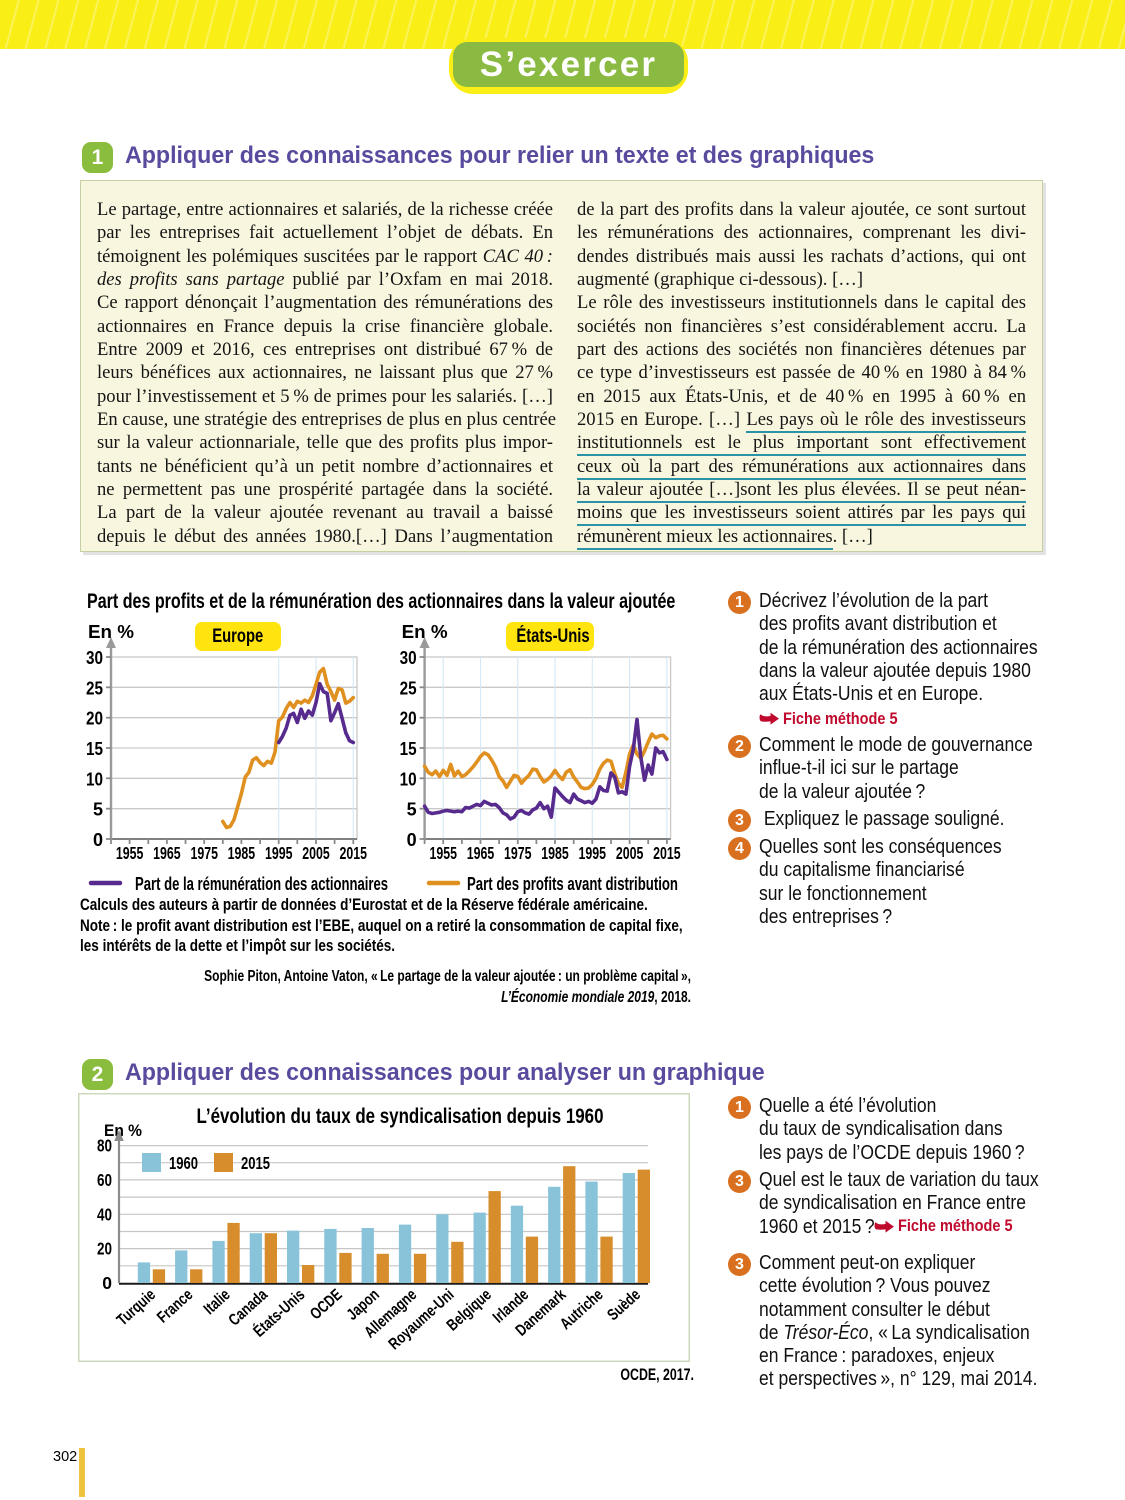 The width and height of the screenshot is (1125, 1500). What do you see at coordinates (183, 1163) in the screenshot?
I see `svg-text: 1960` at bounding box center [183, 1163].